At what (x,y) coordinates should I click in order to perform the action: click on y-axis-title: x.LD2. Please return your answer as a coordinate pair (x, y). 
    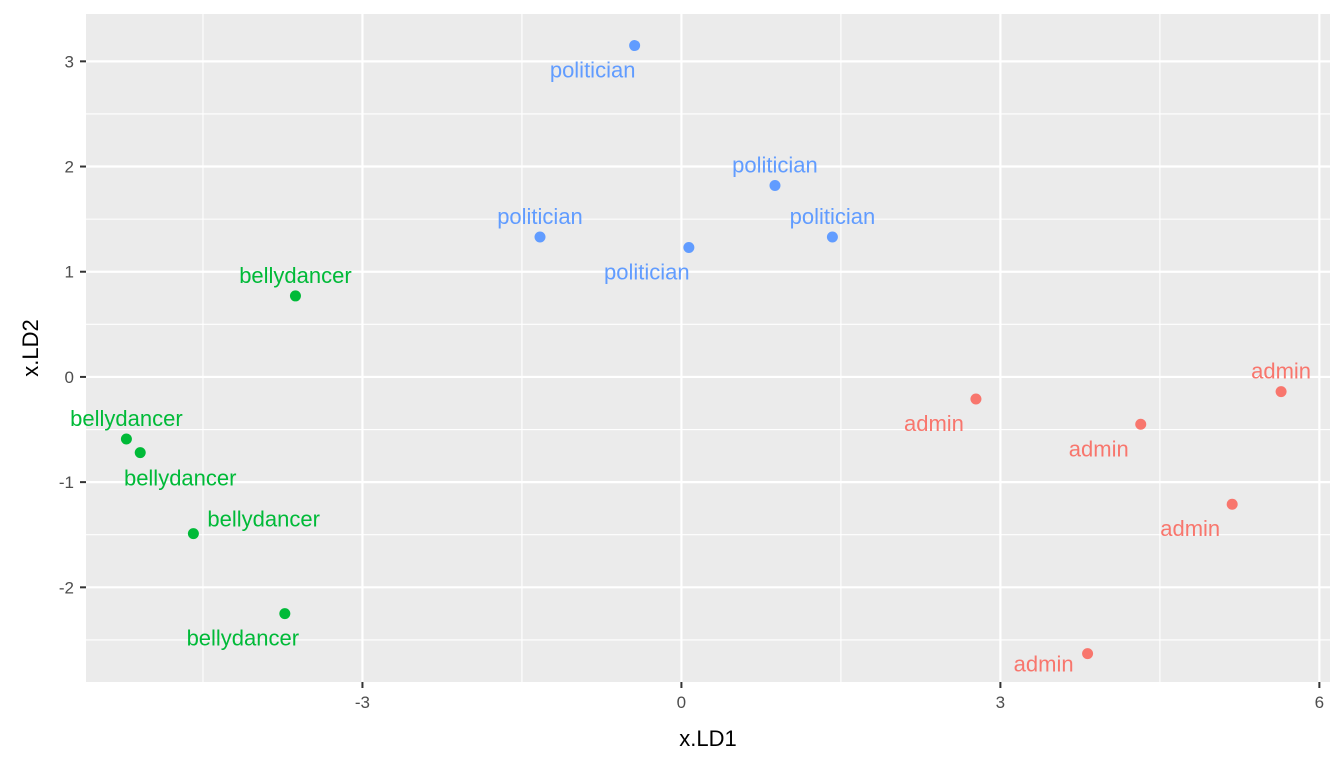
    Looking at the image, I should click on (30, 347).